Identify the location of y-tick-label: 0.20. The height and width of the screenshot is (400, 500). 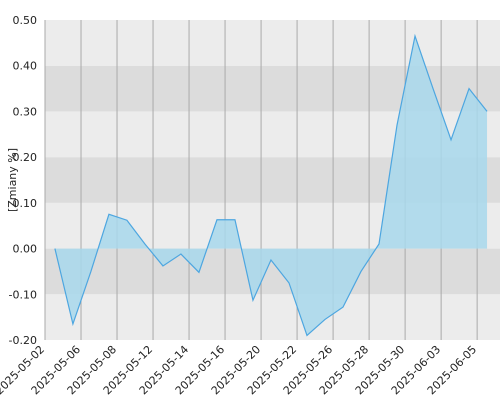
(25, 157).